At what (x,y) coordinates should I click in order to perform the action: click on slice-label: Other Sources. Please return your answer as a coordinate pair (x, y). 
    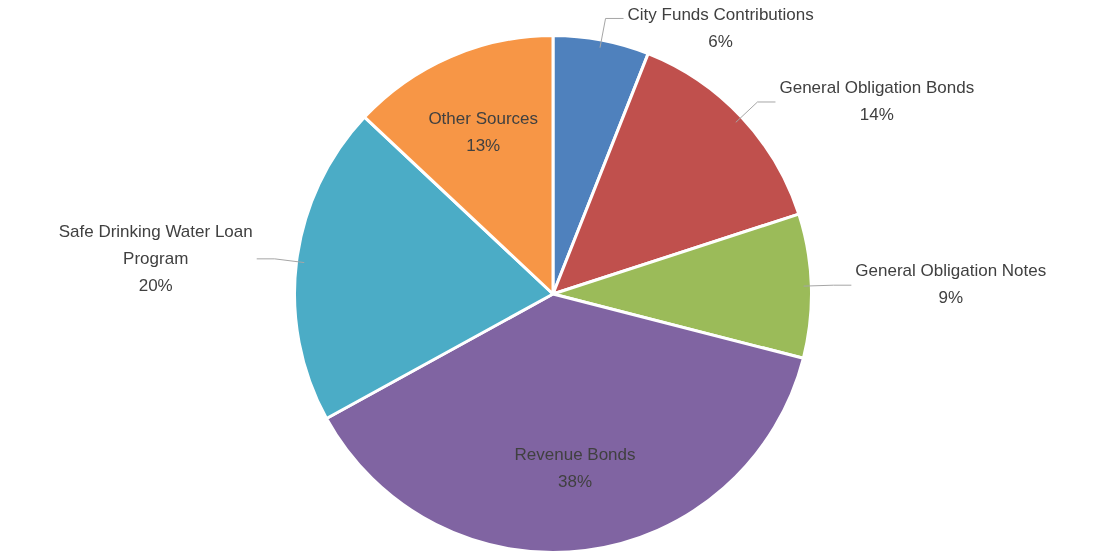
    Looking at the image, I should click on (483, 118).